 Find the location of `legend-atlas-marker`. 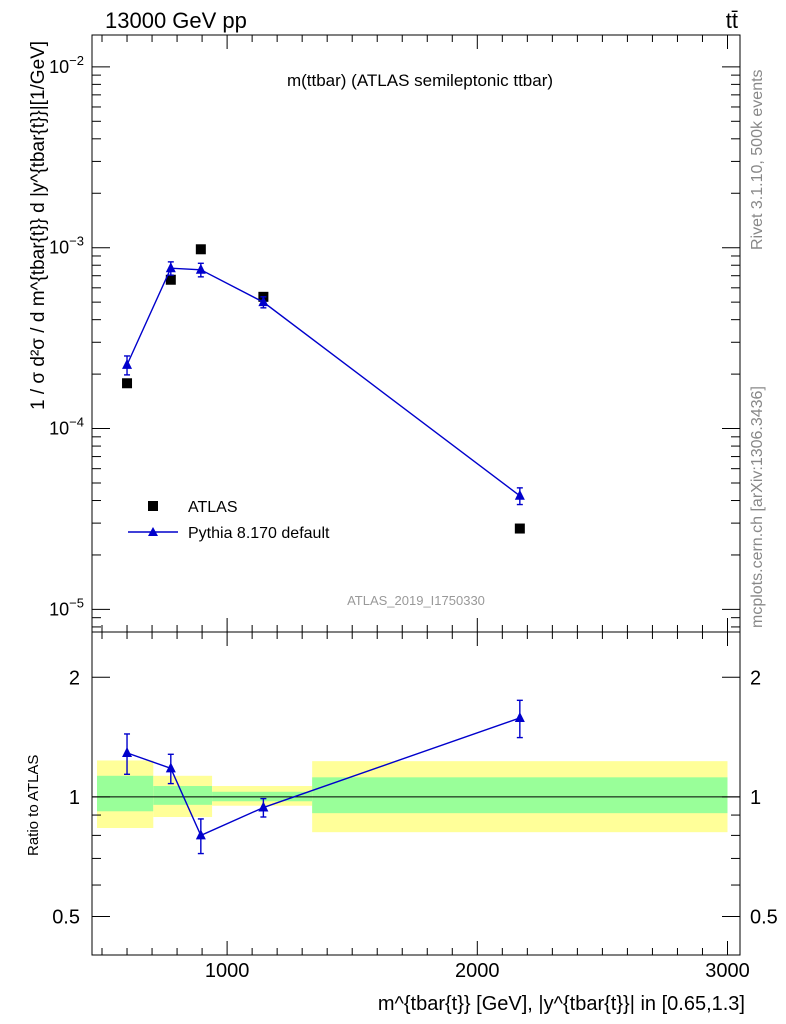

legend-atlas-marker is located at coordinates (153, 506).